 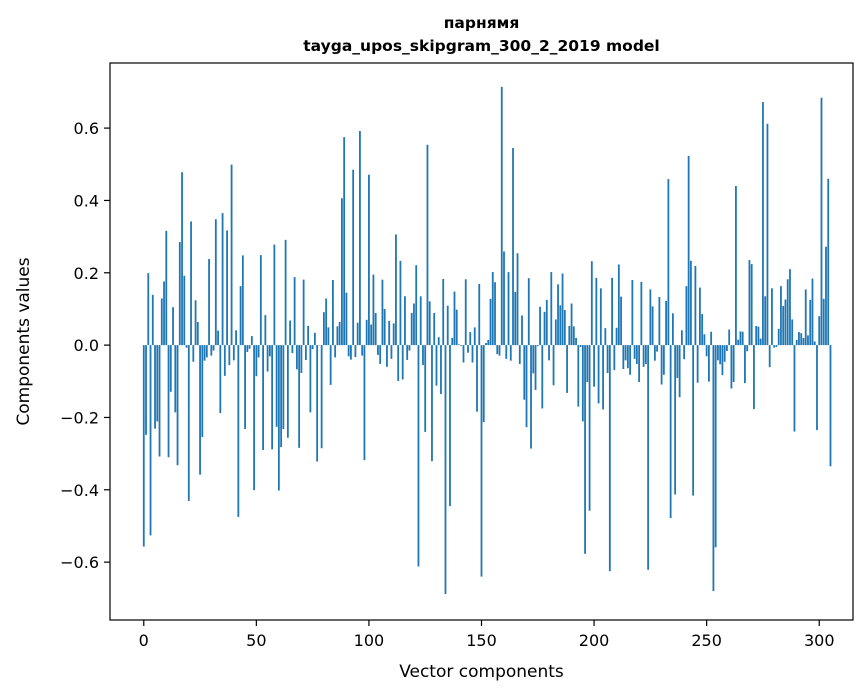 What do you see at coordinates (144, 640) in the screenshot?
I see `x-tick-label: 0` at bounding box center [144, 640].